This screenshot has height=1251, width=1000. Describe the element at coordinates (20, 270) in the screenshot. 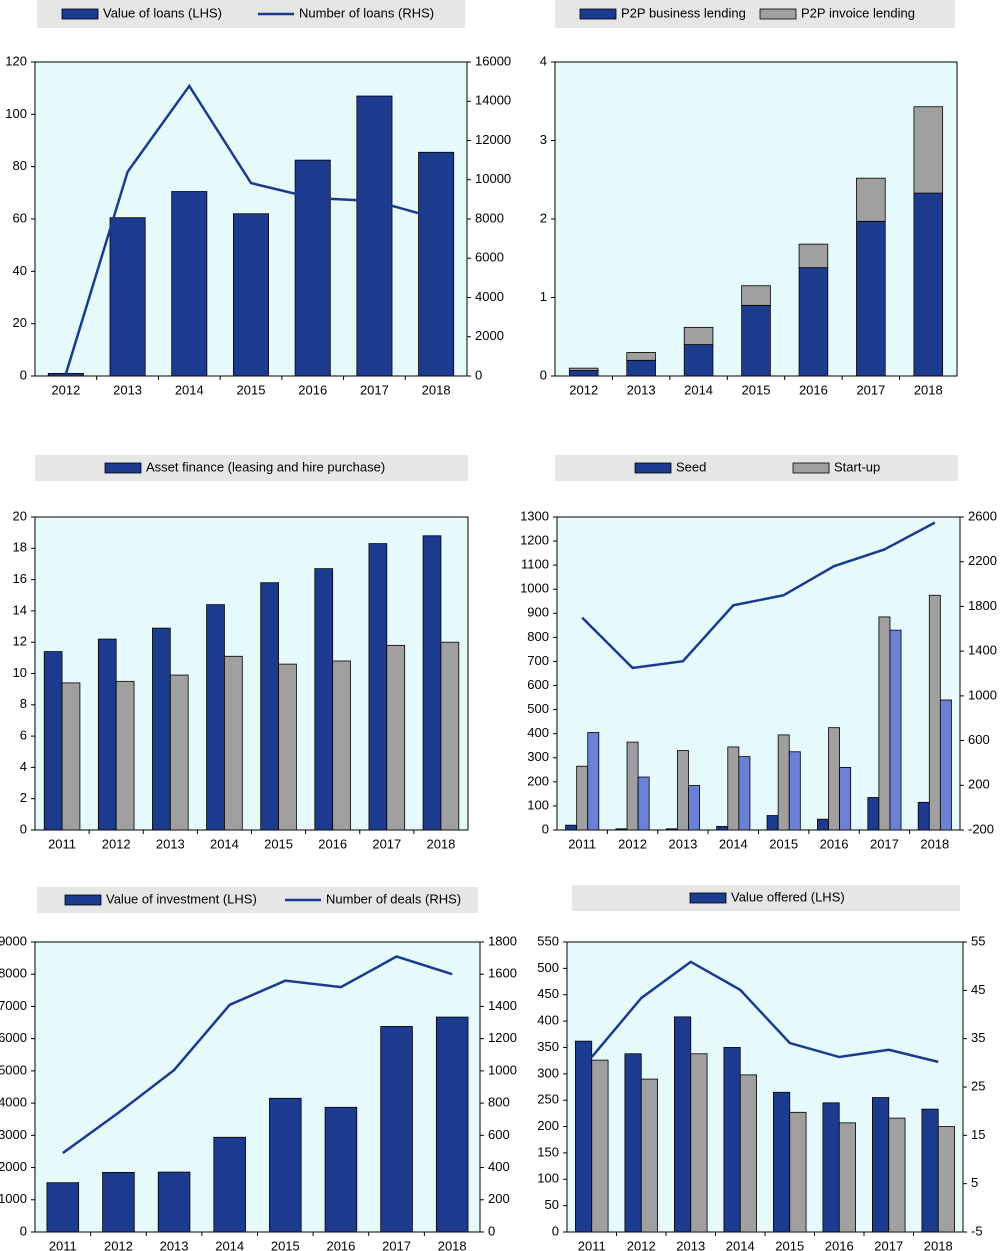

I see `y-tick-label: 40` at that location.